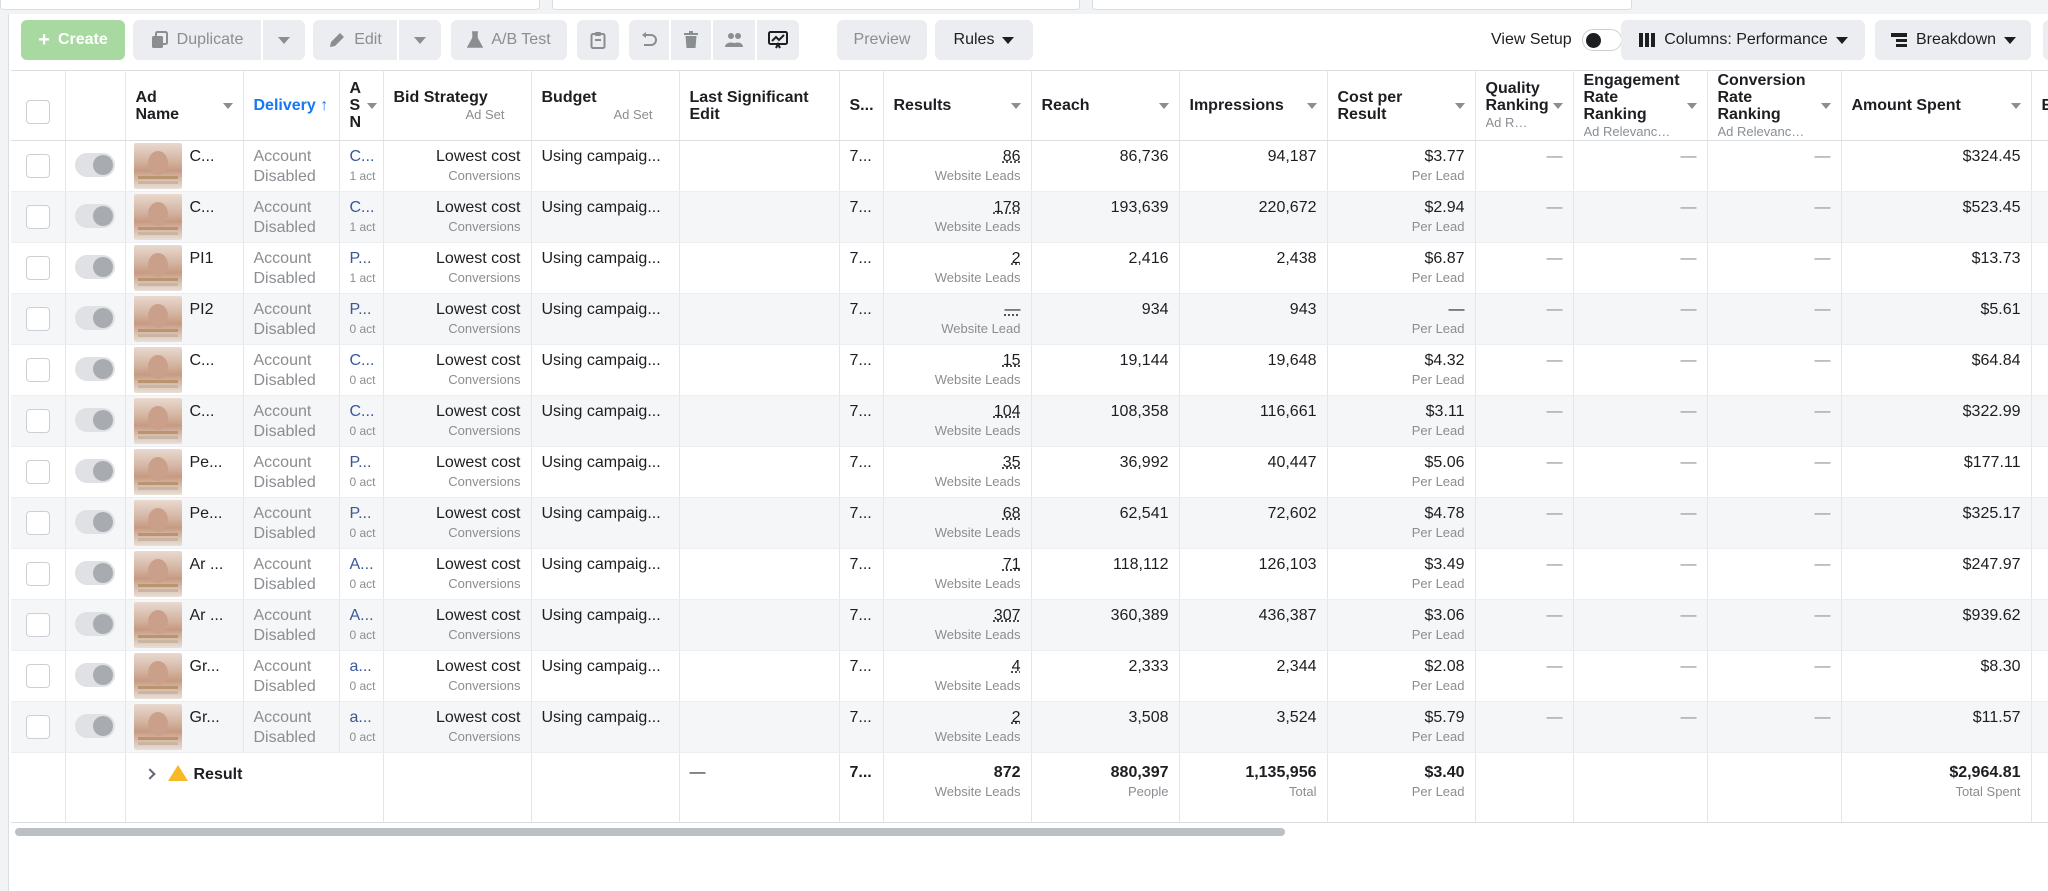 The height and width of the screenshot is (891, 2048). Describe the element at coordinates (37, 112) in the screenshot. I see `select-all-checkbox` at that location.